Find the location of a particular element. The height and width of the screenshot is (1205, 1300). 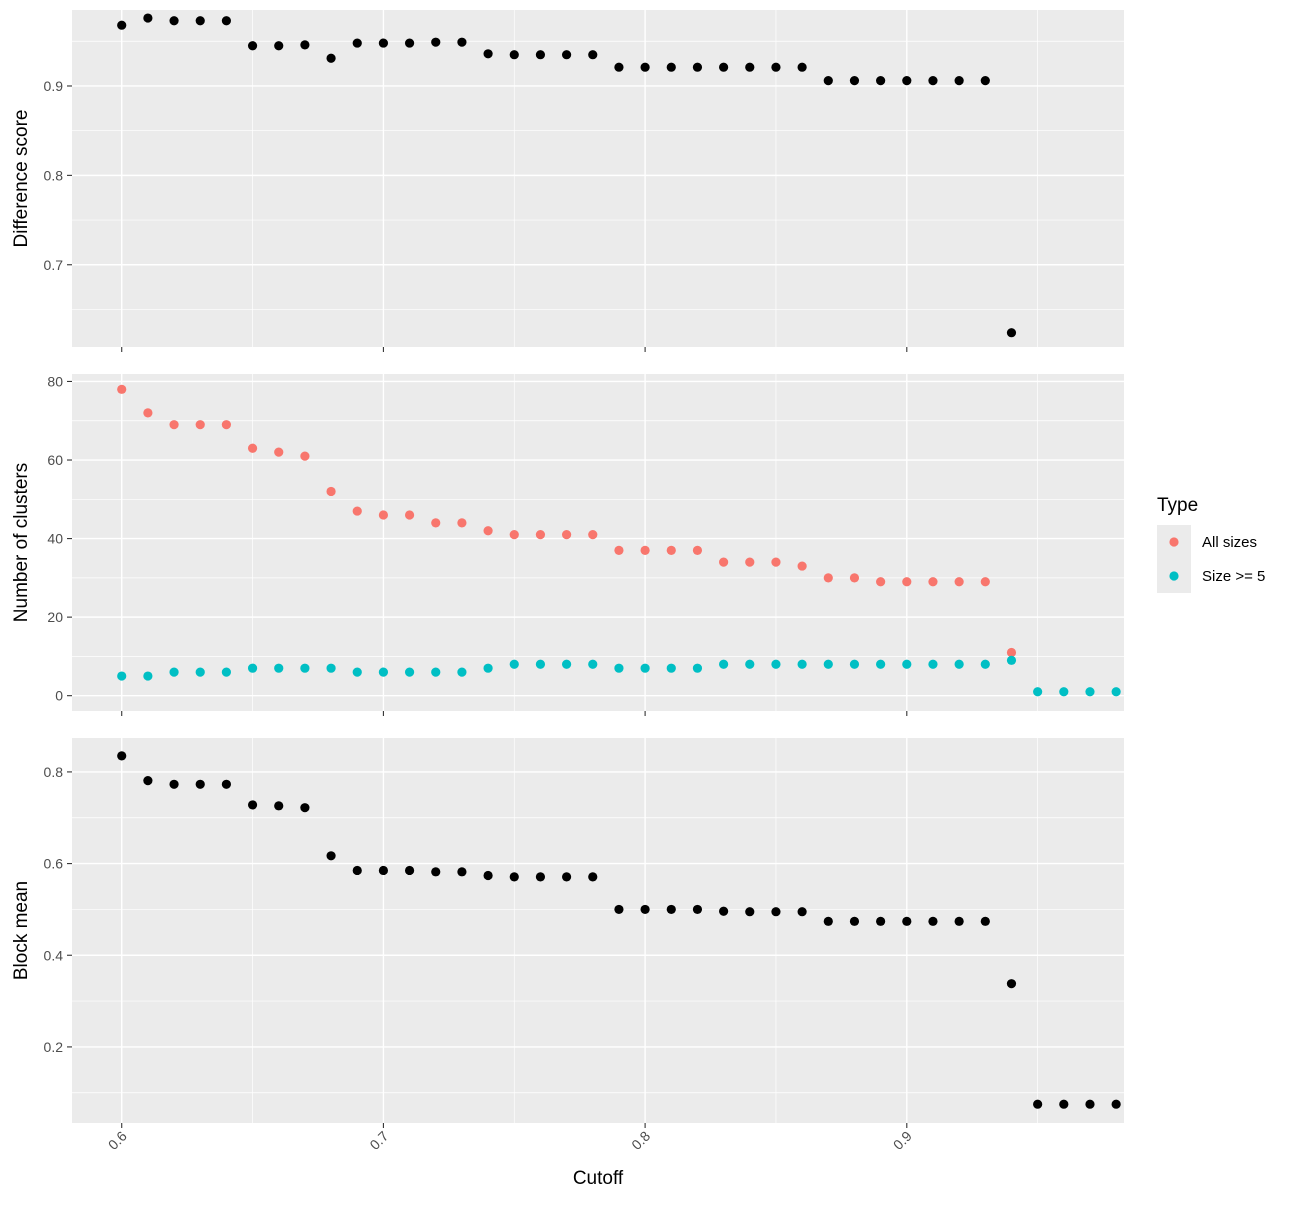

y-tick-label: 0.4 is located at coordinates (54, 955).